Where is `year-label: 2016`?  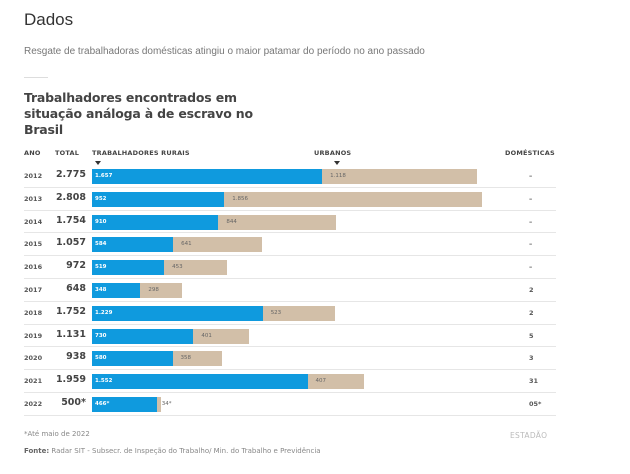 year-label: 2016 is located at coordinates (33, 267).